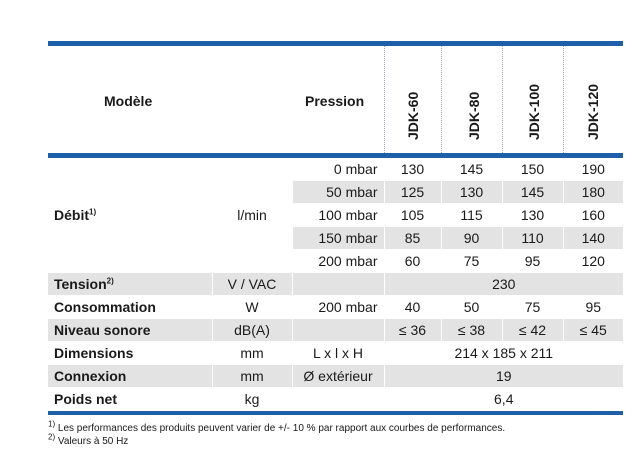 The width and height of the screenshot is (636, 458). I want to click on row-label-debit: Débit1), so click(130, 215).